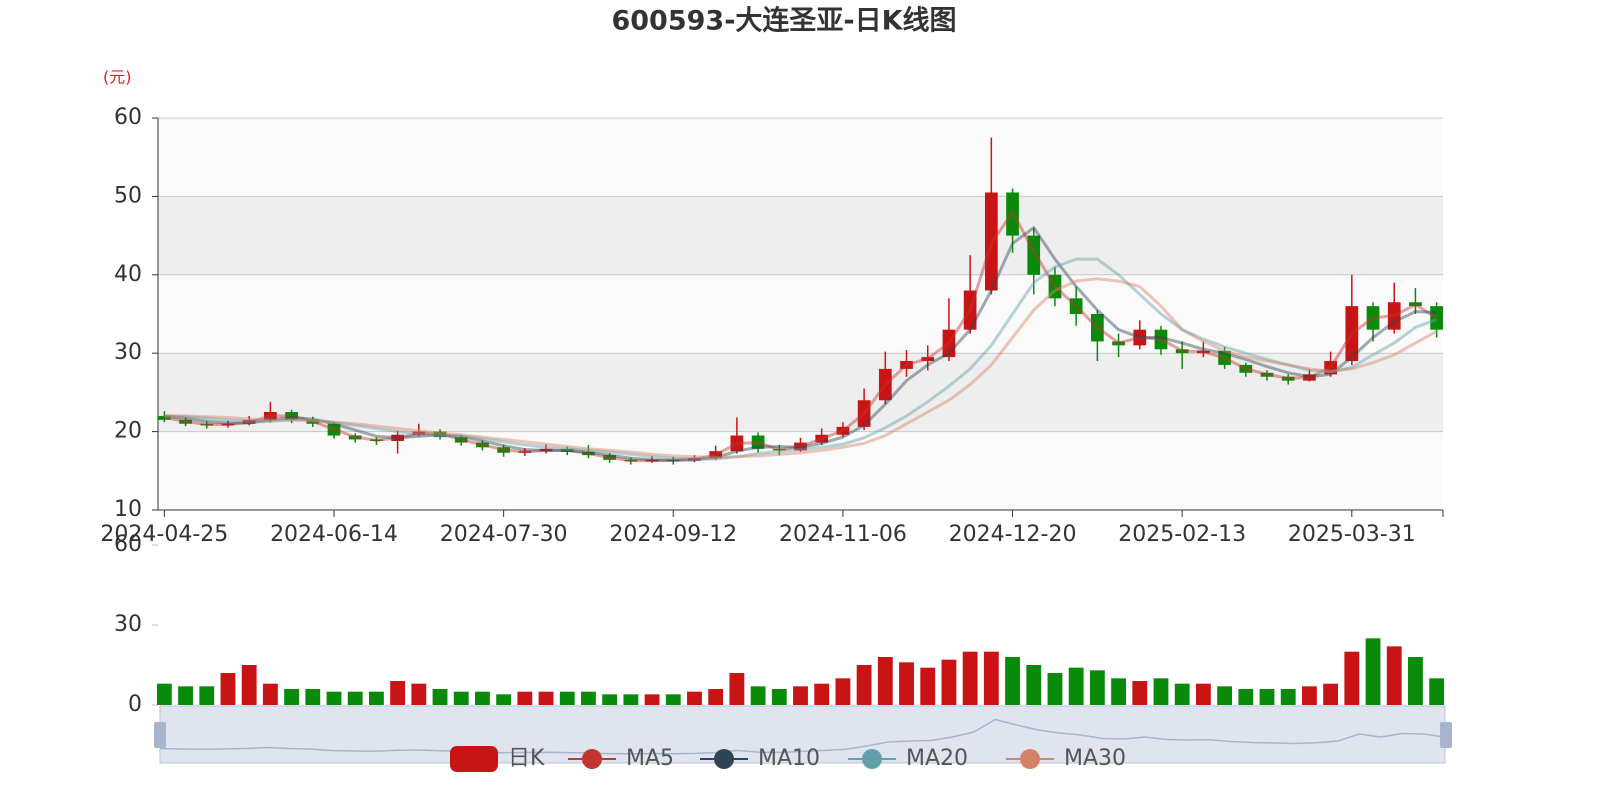  I want to click on zoom-handle-right, so click(1446, 735).